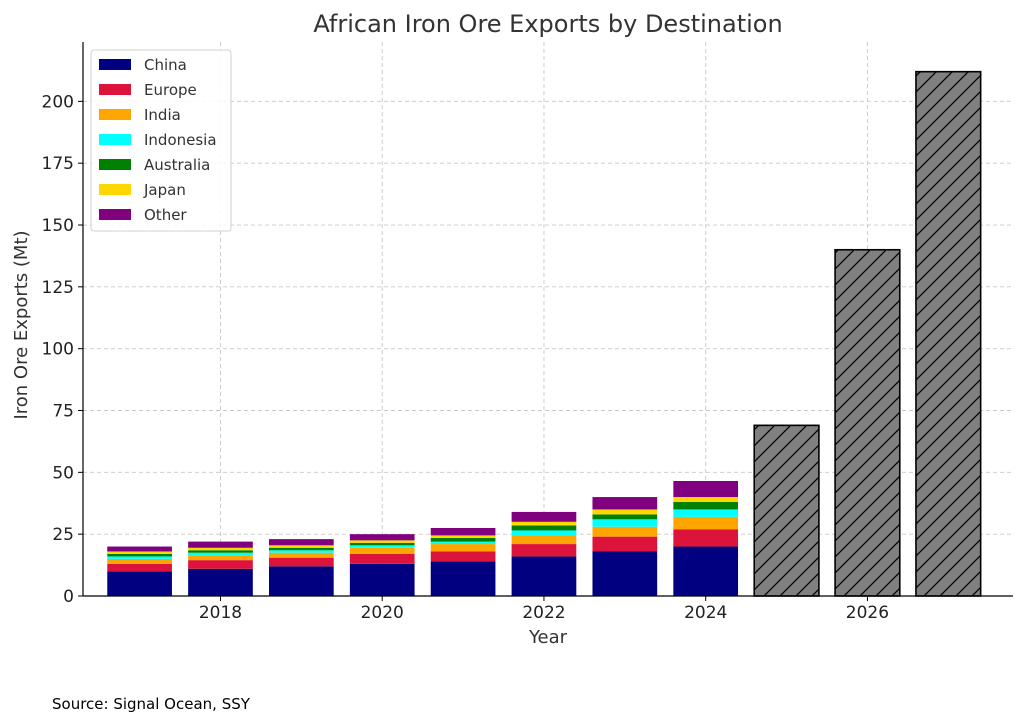  I want to click on legend-label: Indonesia, so click(180, 140).